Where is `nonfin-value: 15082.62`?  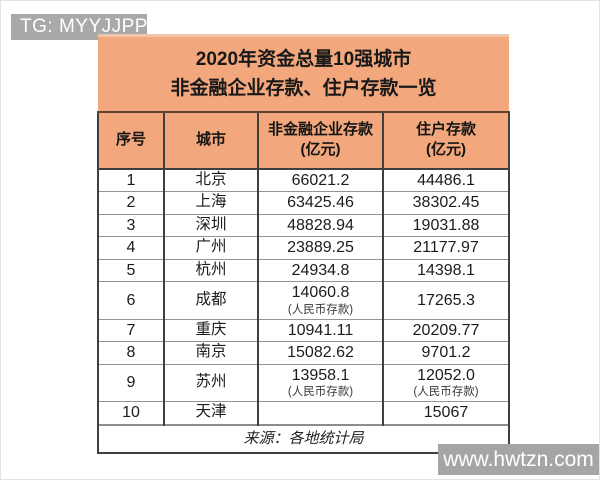 nonfin-value: 15082.62 is located at coordinates (320, 353).